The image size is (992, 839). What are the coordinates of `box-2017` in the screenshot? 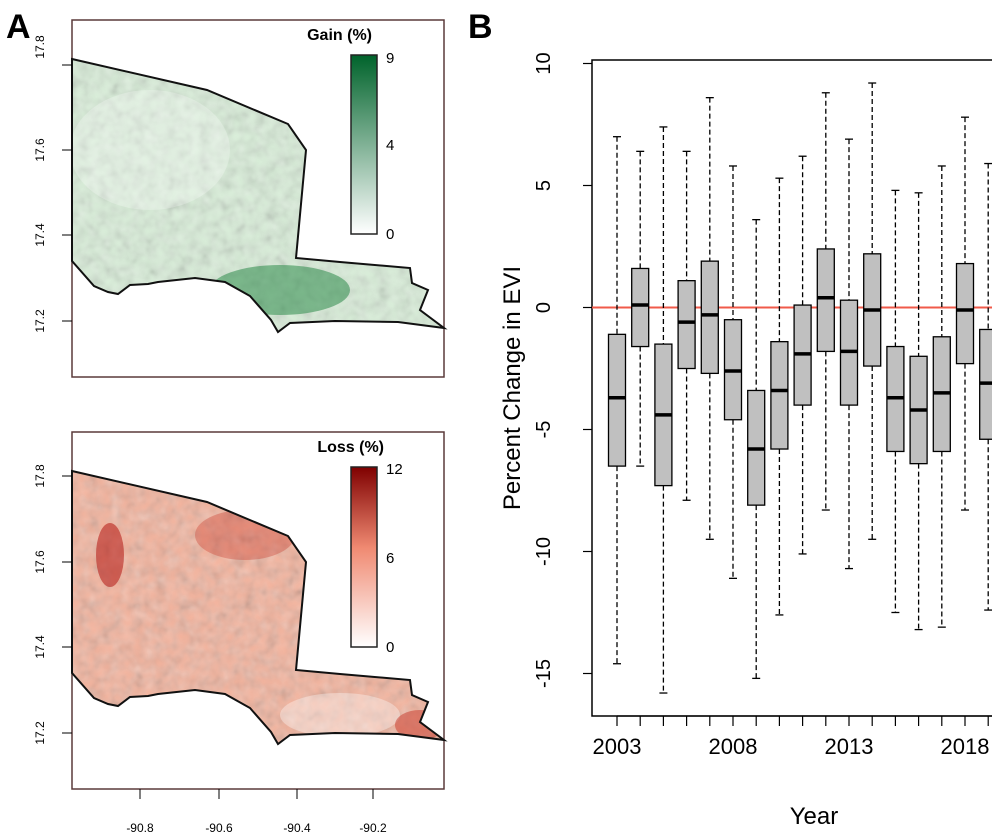 It's located at (941, 396).